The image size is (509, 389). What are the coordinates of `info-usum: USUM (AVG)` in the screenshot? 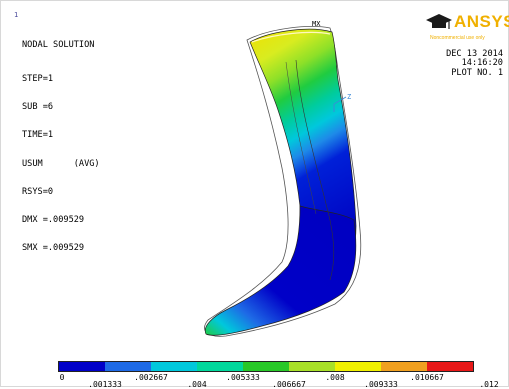 It's located at (61, 163).